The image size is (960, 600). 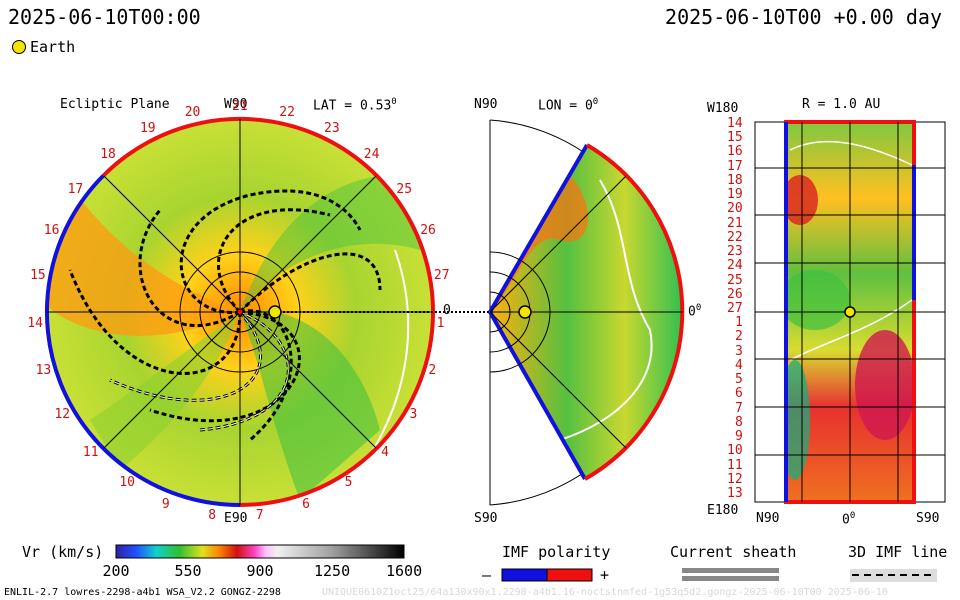 I want to click on ecliptic-tick-label: 26, so click(x=428, y=230).